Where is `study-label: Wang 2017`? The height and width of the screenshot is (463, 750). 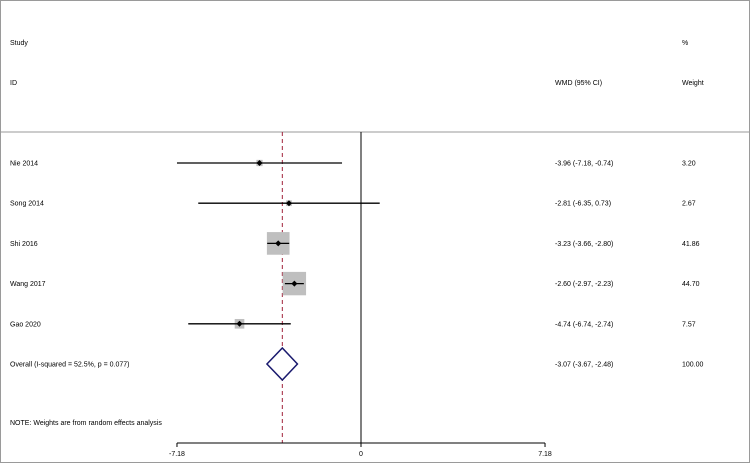 study-label: Wang 2017 is located at coordinates (28, 284).